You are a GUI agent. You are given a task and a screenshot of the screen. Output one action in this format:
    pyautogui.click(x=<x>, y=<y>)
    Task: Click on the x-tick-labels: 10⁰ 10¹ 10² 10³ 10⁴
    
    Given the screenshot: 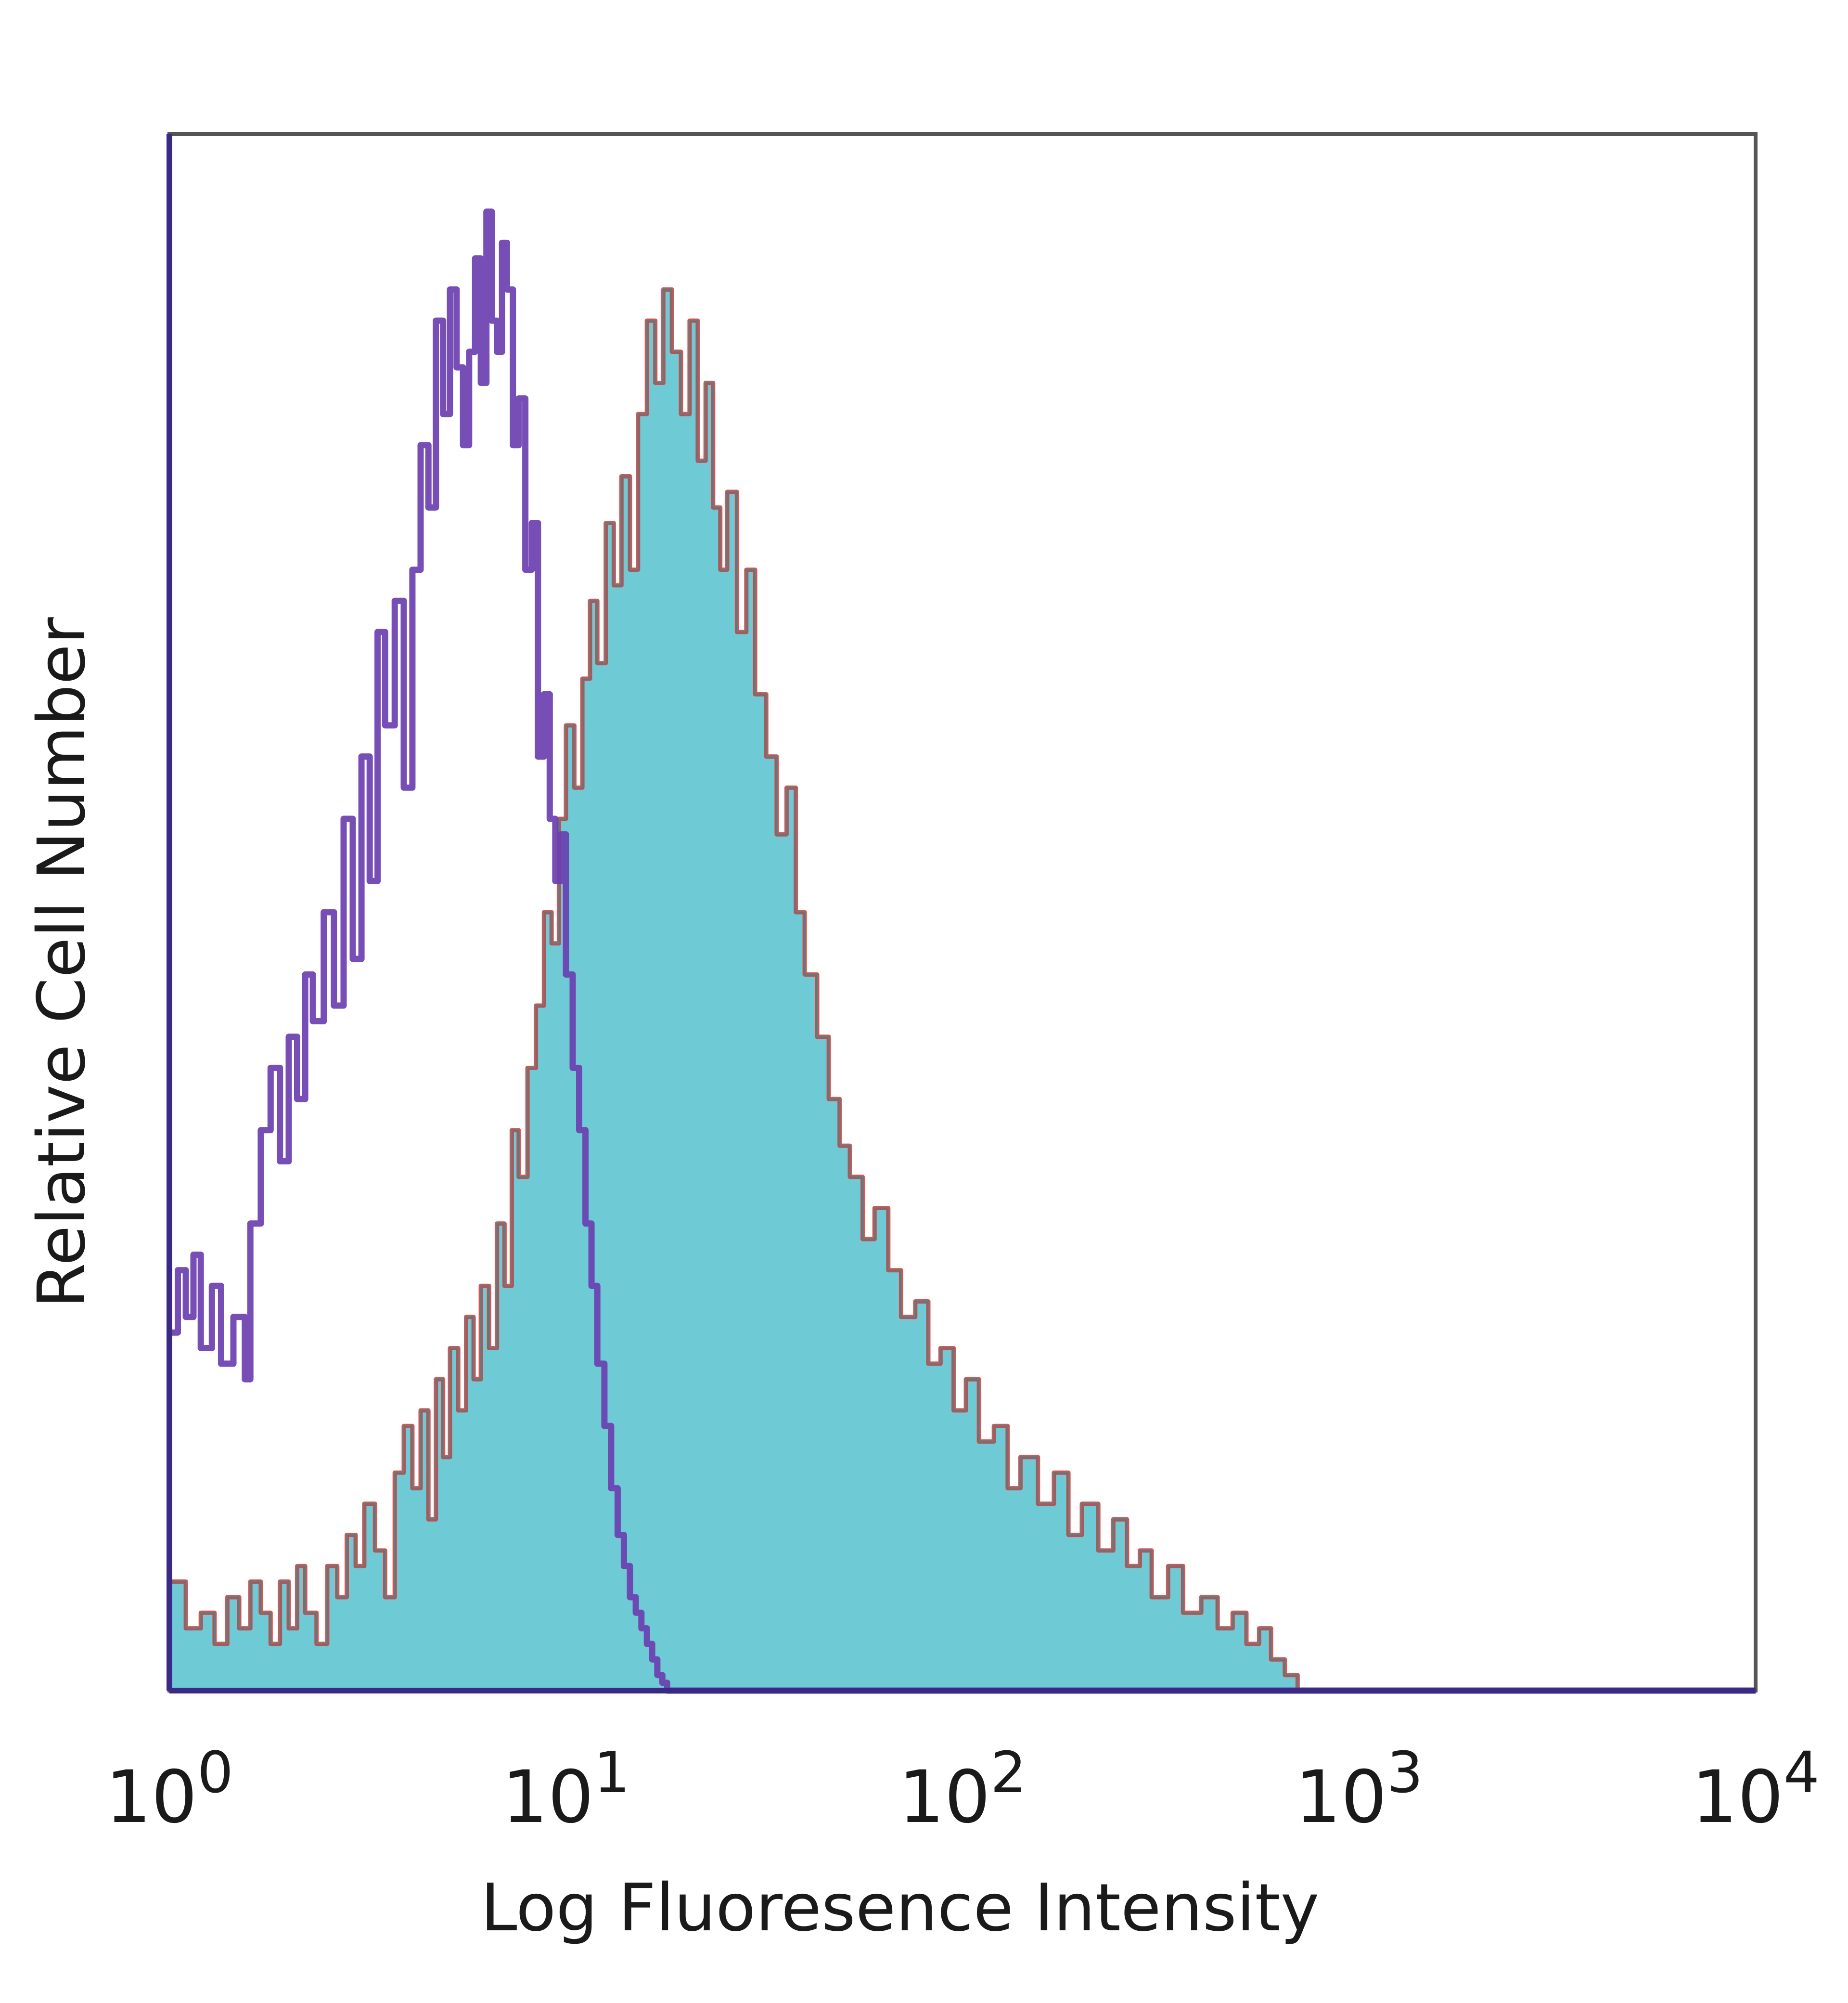 What is the action you would take?
    pyautogui.click(x=962, y=1789)
    